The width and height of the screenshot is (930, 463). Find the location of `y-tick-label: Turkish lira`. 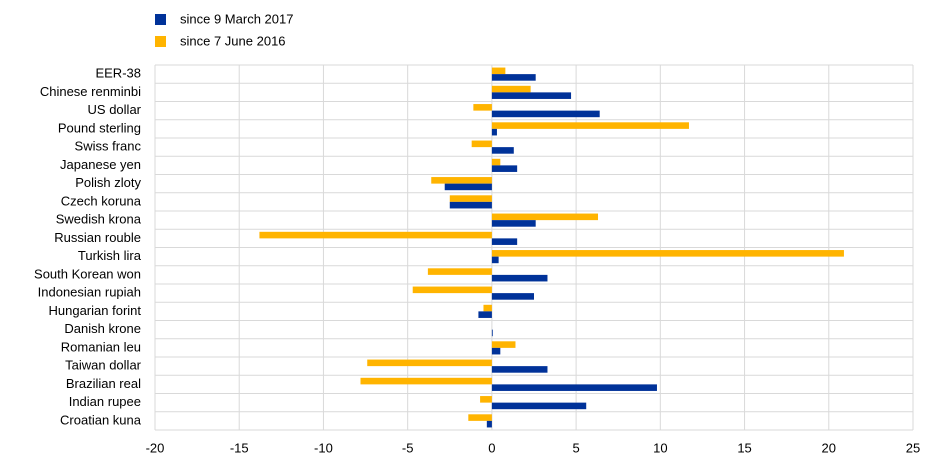

y-tick-label: Turkish lira is located at coordinates (110, 255).